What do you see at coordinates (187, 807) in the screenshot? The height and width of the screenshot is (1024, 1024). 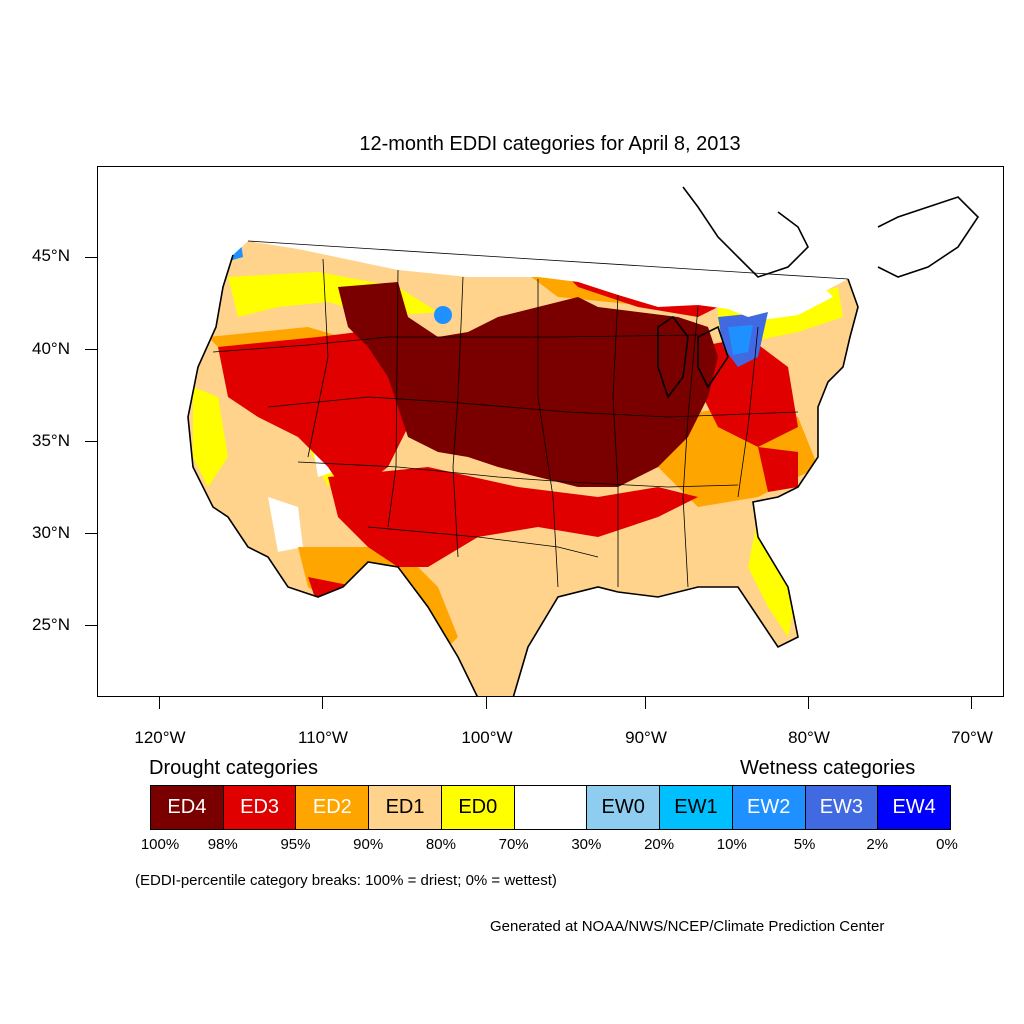 I see `legend-swatch-ed4: ED4` at bounding box center [187, 807].